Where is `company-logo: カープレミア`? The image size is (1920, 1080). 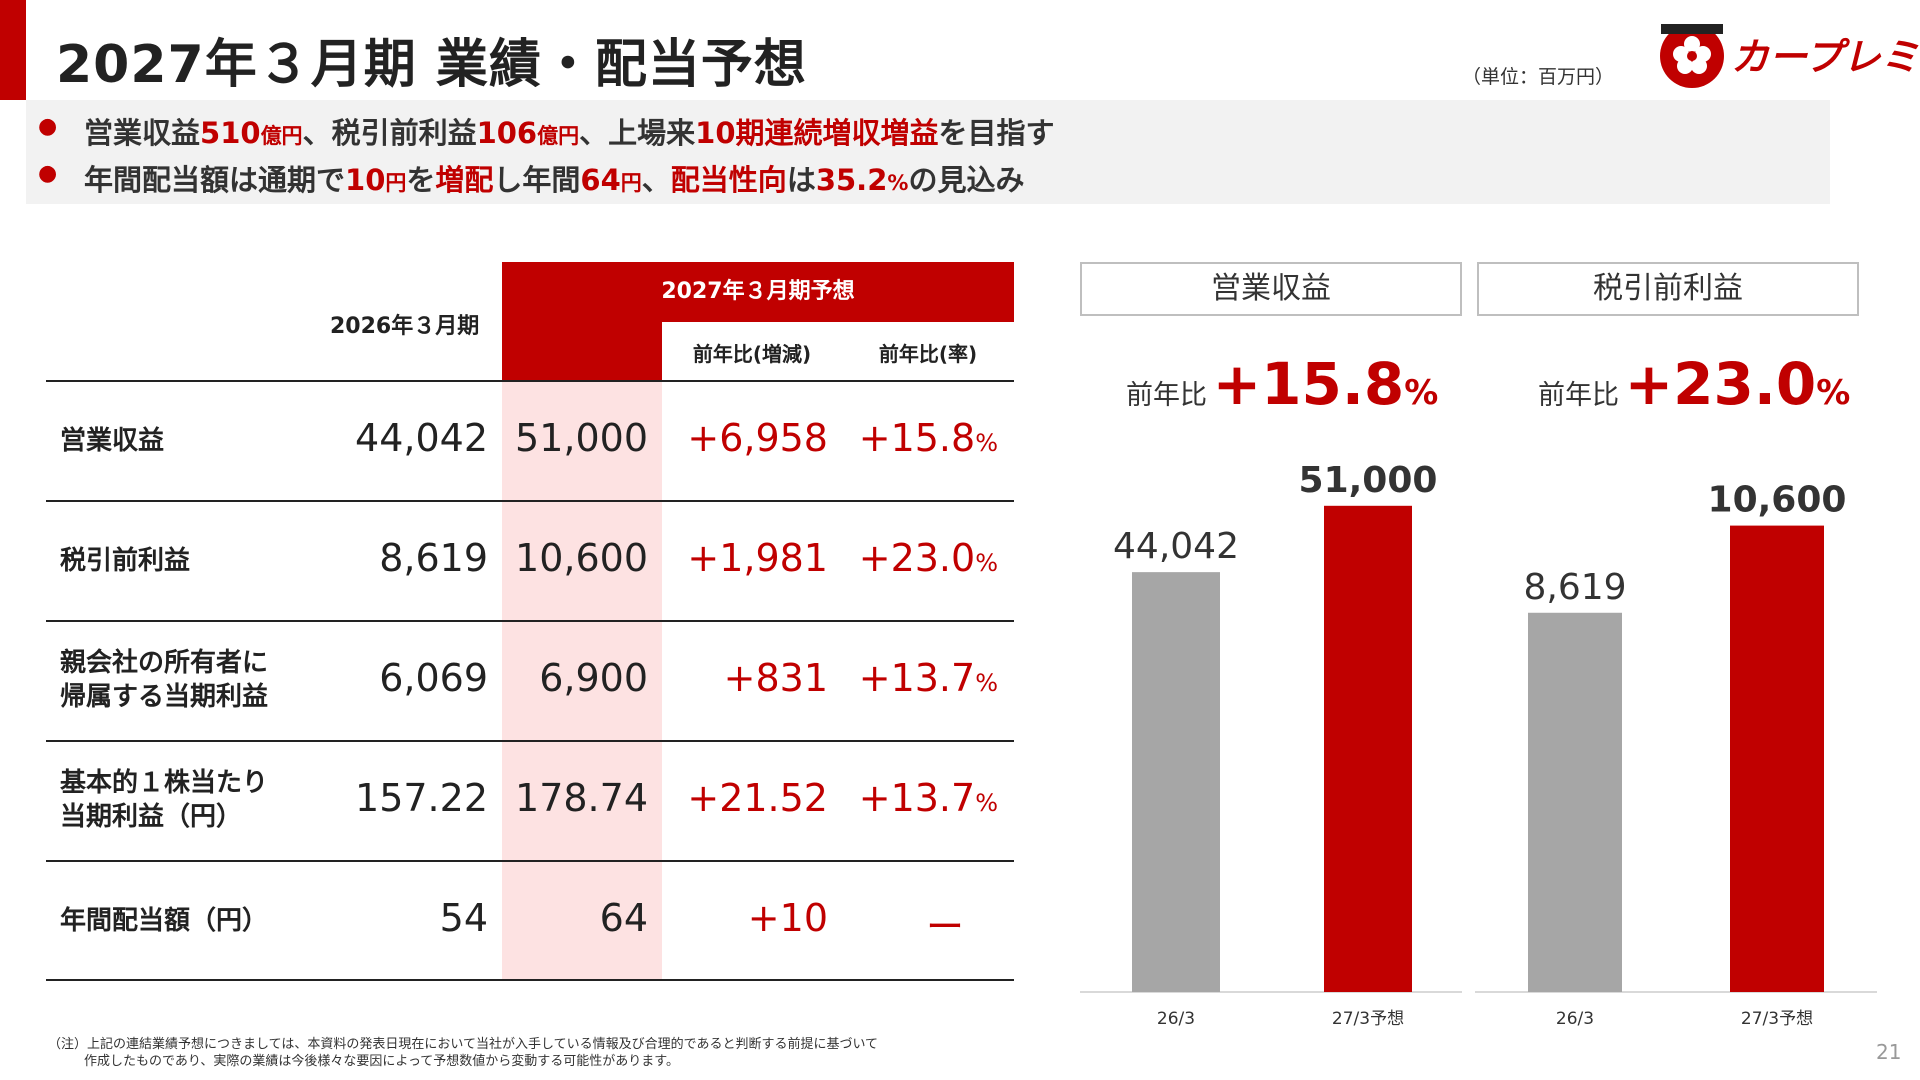 company-logo: カープレミア is located at coordinates (1787, 54).